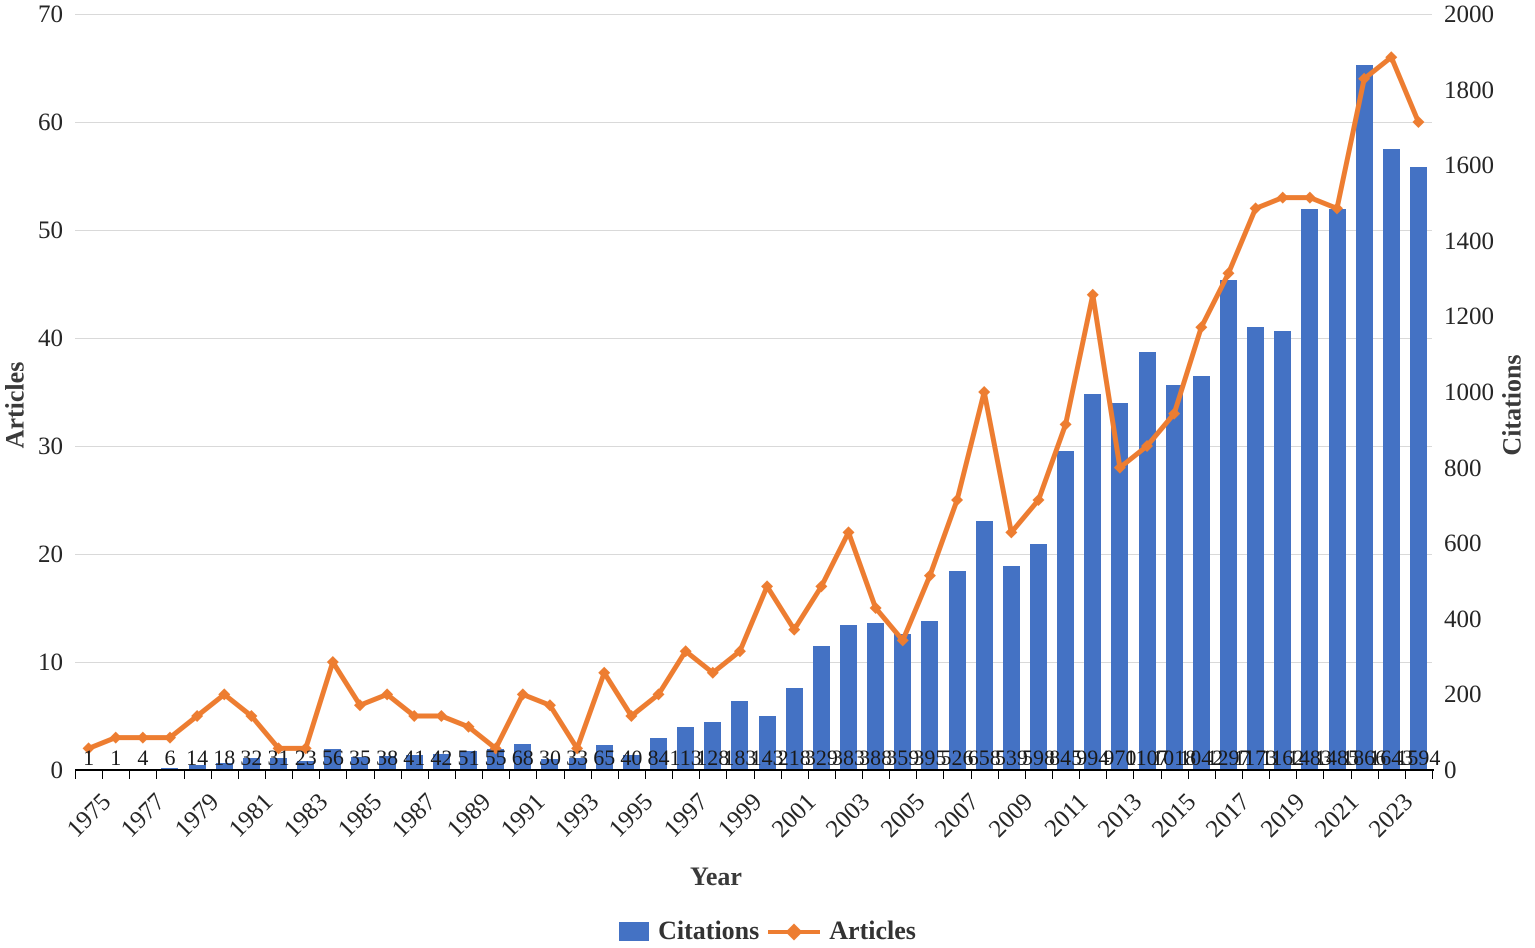 The image size is (1535, 948). What do you see at coordinates (767, 586) in the screenshot?
I see `articles-point-2000` at bounding box center [767, 586].